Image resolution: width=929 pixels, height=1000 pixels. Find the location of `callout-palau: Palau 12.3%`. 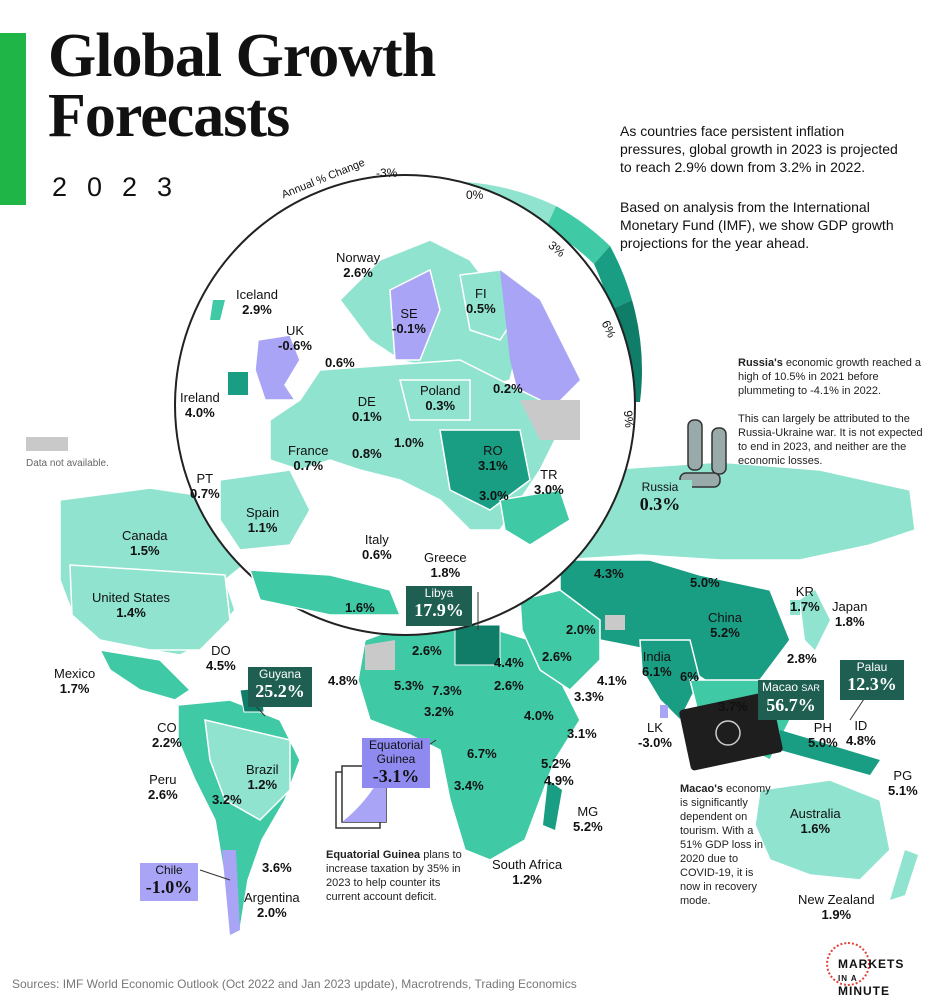

callout-palau: Palau 12.3% is located at coordinates (872, 680).